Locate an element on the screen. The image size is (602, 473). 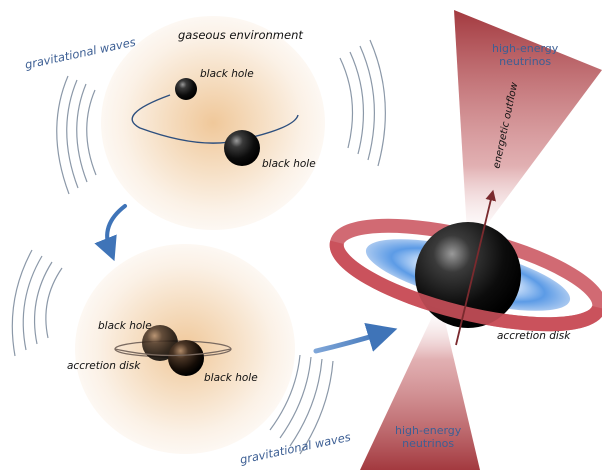
black-hole-large is located at coordinates (242, 148).